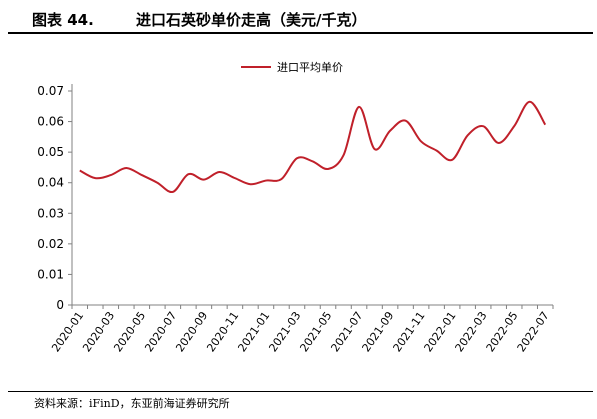  Describe the element at coordinates (251, 20) in the screenshot. I see `figure-title: 进口石英砂单价走高（美元/千克）` at that location.